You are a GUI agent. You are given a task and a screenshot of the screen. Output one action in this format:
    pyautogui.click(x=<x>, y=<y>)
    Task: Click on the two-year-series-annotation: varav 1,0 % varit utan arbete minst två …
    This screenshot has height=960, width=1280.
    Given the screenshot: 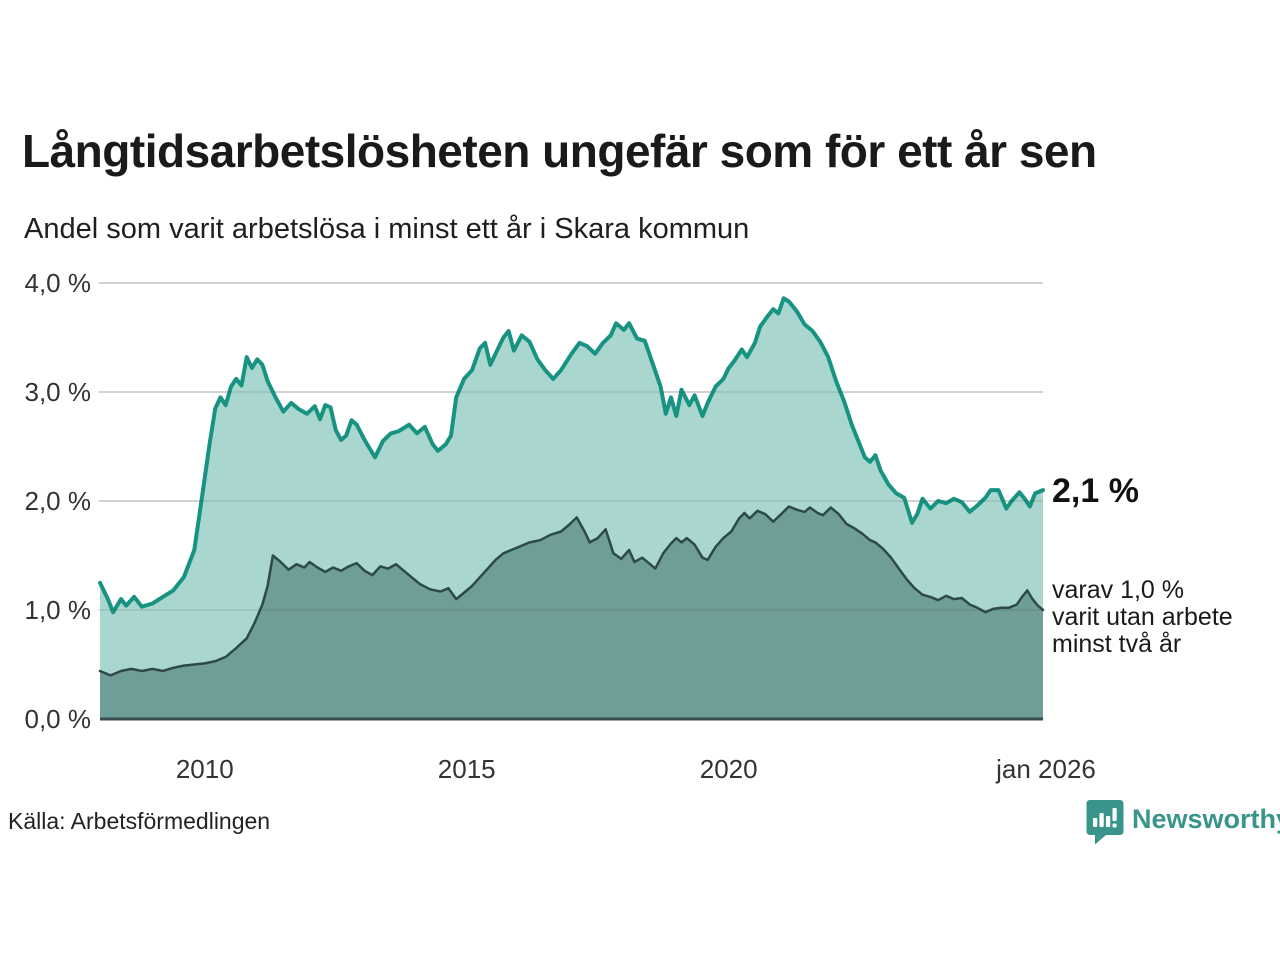 What is the action you would take?
    pyautogui.click(x=1142, y=617)
    